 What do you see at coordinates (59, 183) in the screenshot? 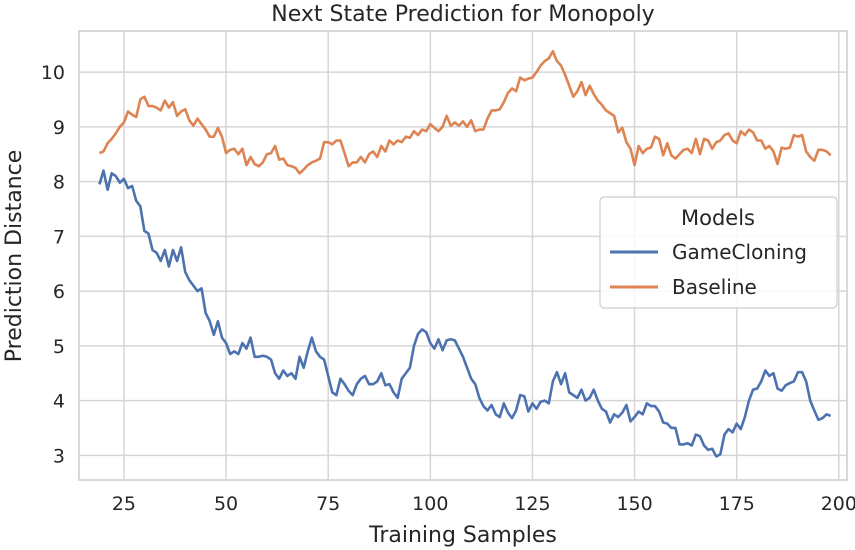
I see `y-tick-label-8: 8` at bounding box center [59, 183].